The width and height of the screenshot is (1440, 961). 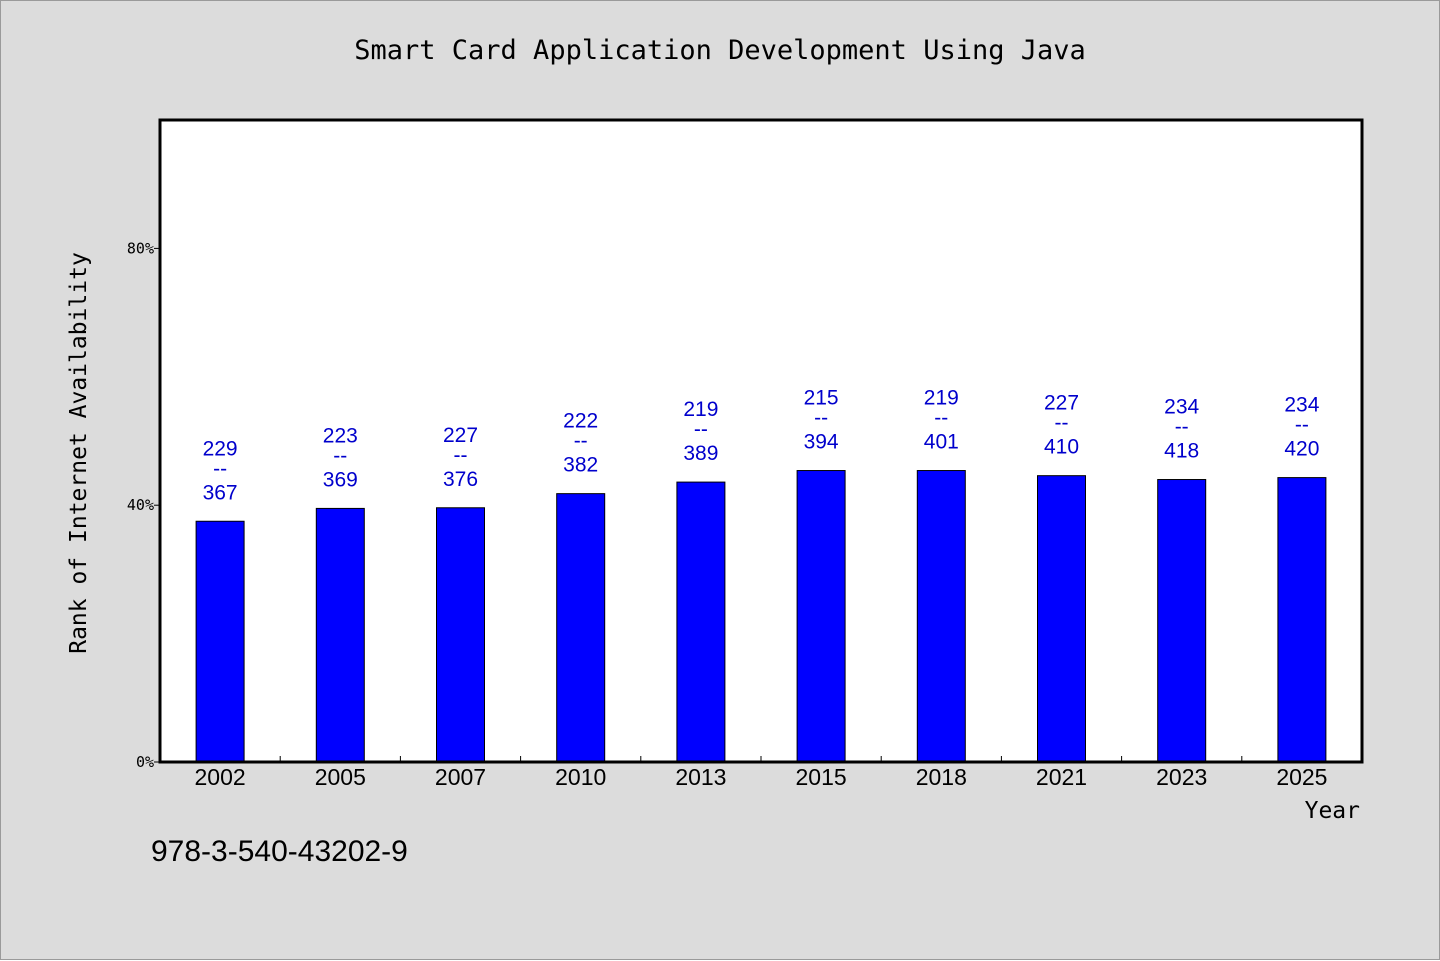 What do you see at coordinates (580, 465) in the screenshot?
I see `data-label-bottom-2010: 382` at bounding box center [580, 465].